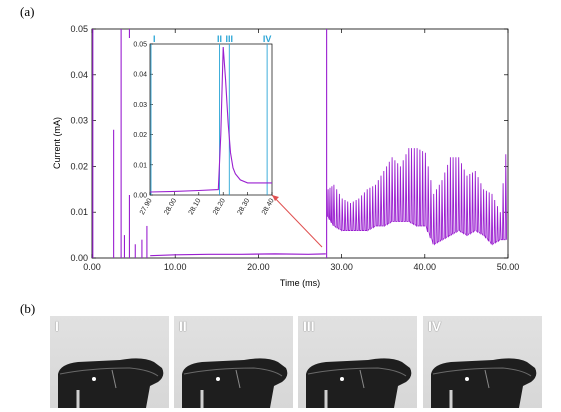 This screenshot has height=412, width=561. What do you see at coordinates (92, 267) in the screenshot?
I see `x-tick-label: 0.00` at bounding box center [92, 267].